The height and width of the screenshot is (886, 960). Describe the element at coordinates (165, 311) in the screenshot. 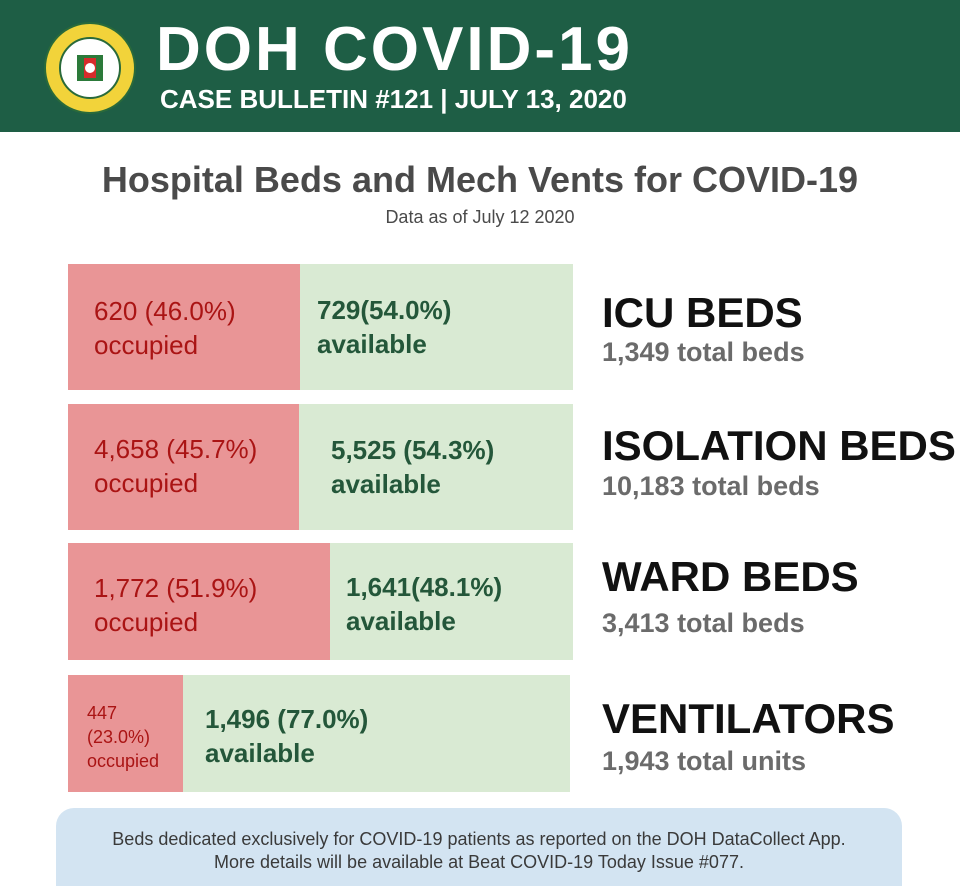

I see `occupied-value-icu: 620 (46.0%)` at that location.